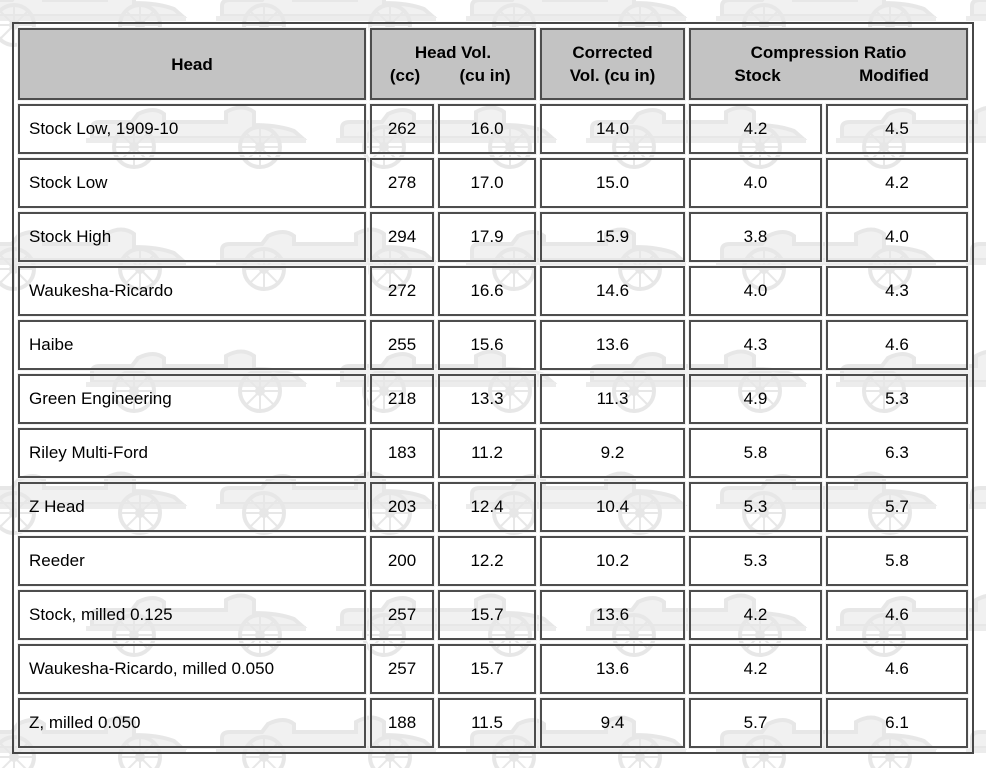 This screenshot has height=768, width=986. I want to click on table-row: Reeder 200 12.2 10.2 5.3 5.8, so click(493, 561).